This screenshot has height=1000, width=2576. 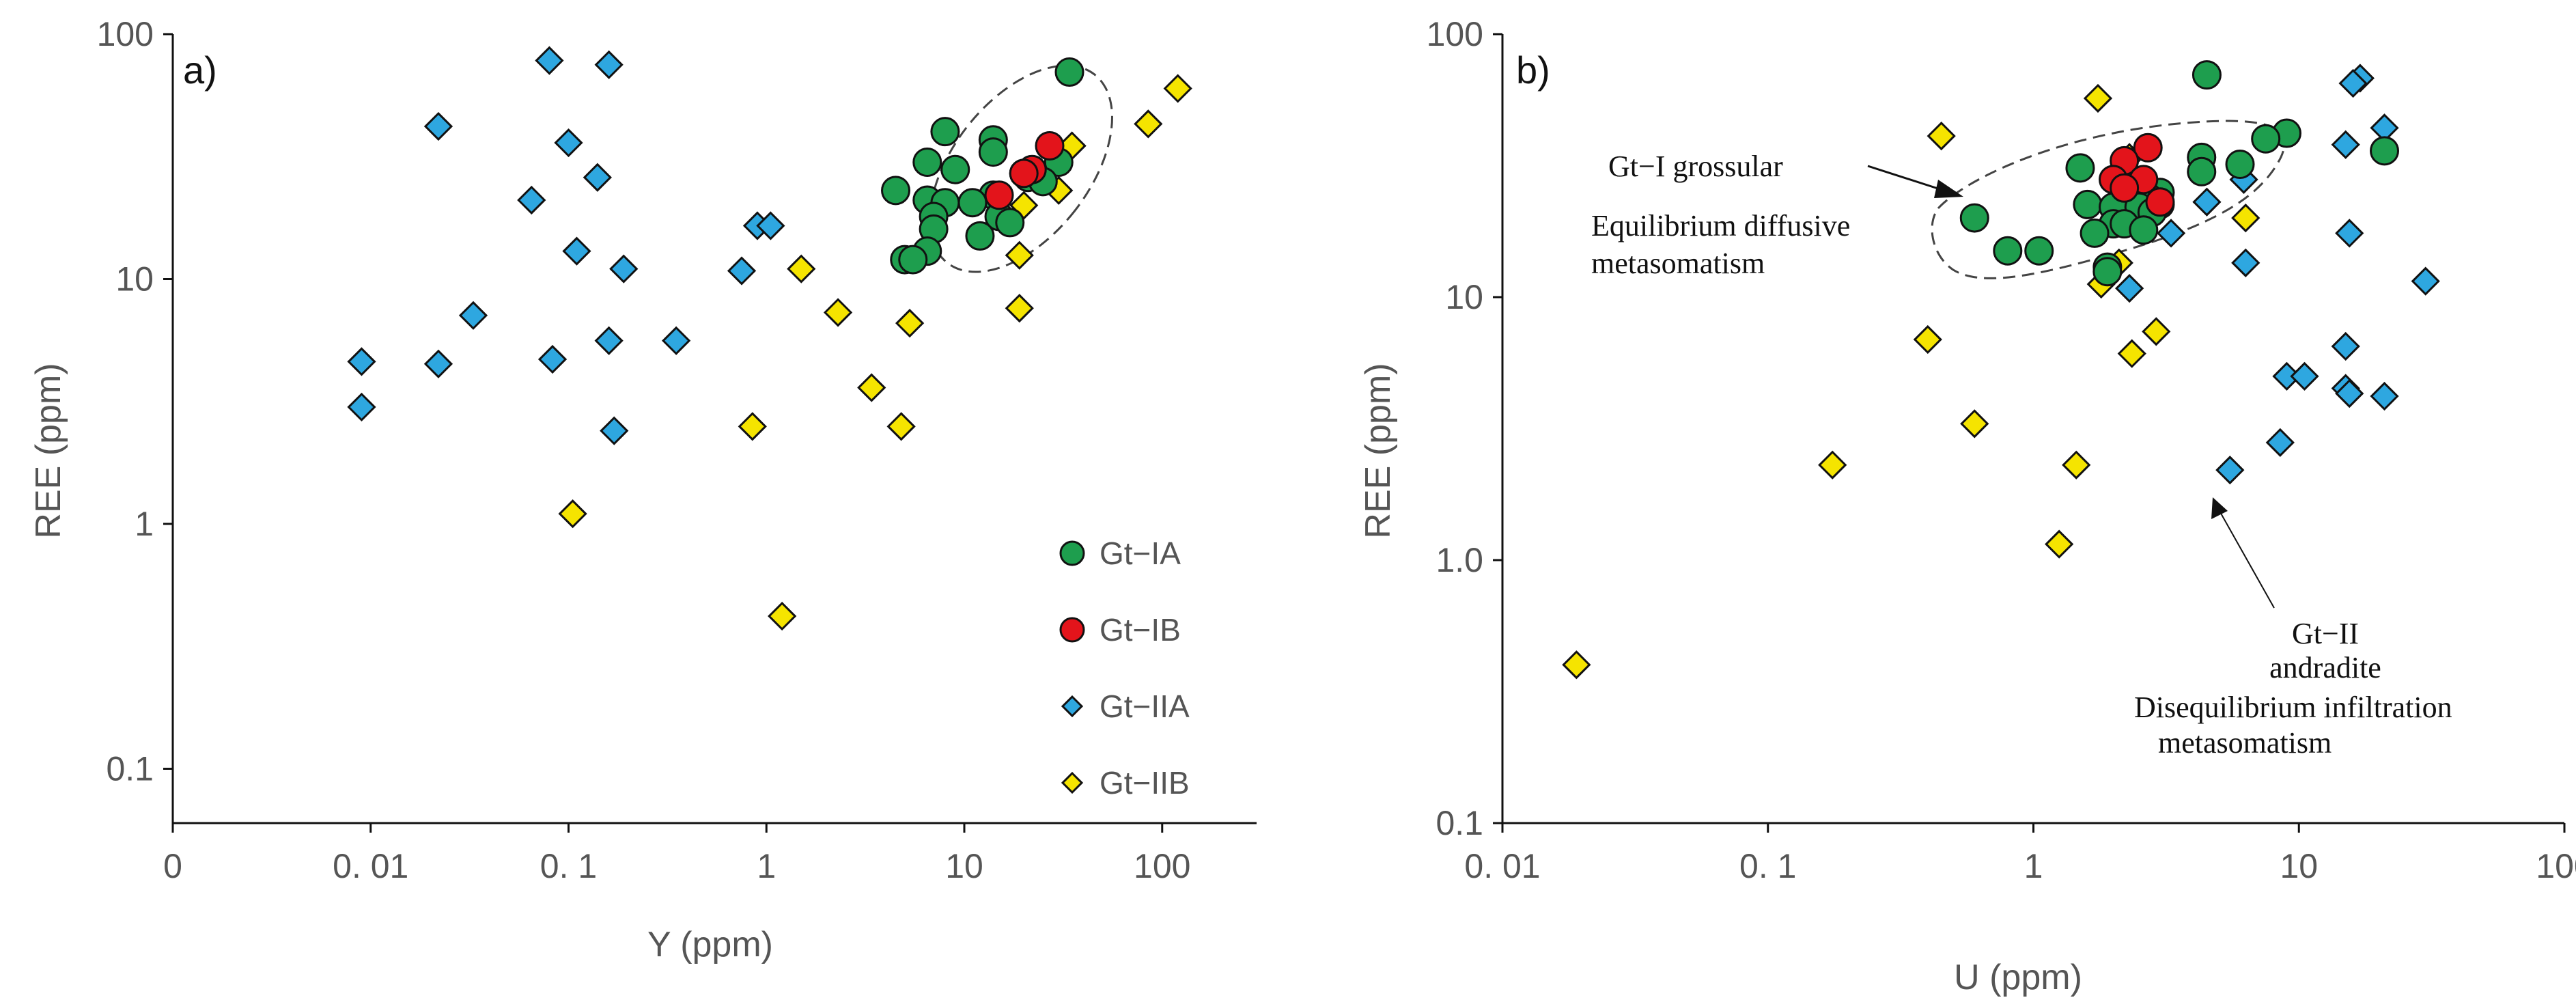 What do you see at coordinates (1678, 263) in the screenshot?
I see `annotation-metasomatism-1: metasomatism` at bounding box center [1678, 263].